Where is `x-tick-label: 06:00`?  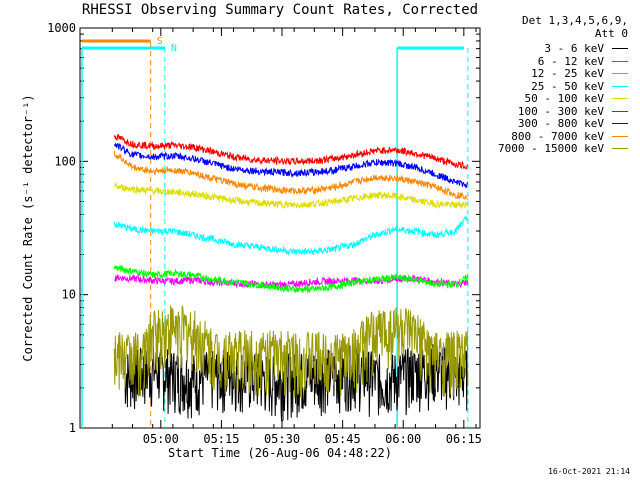 x-tick-label: 06:00 is located at coordinates (403, 439).